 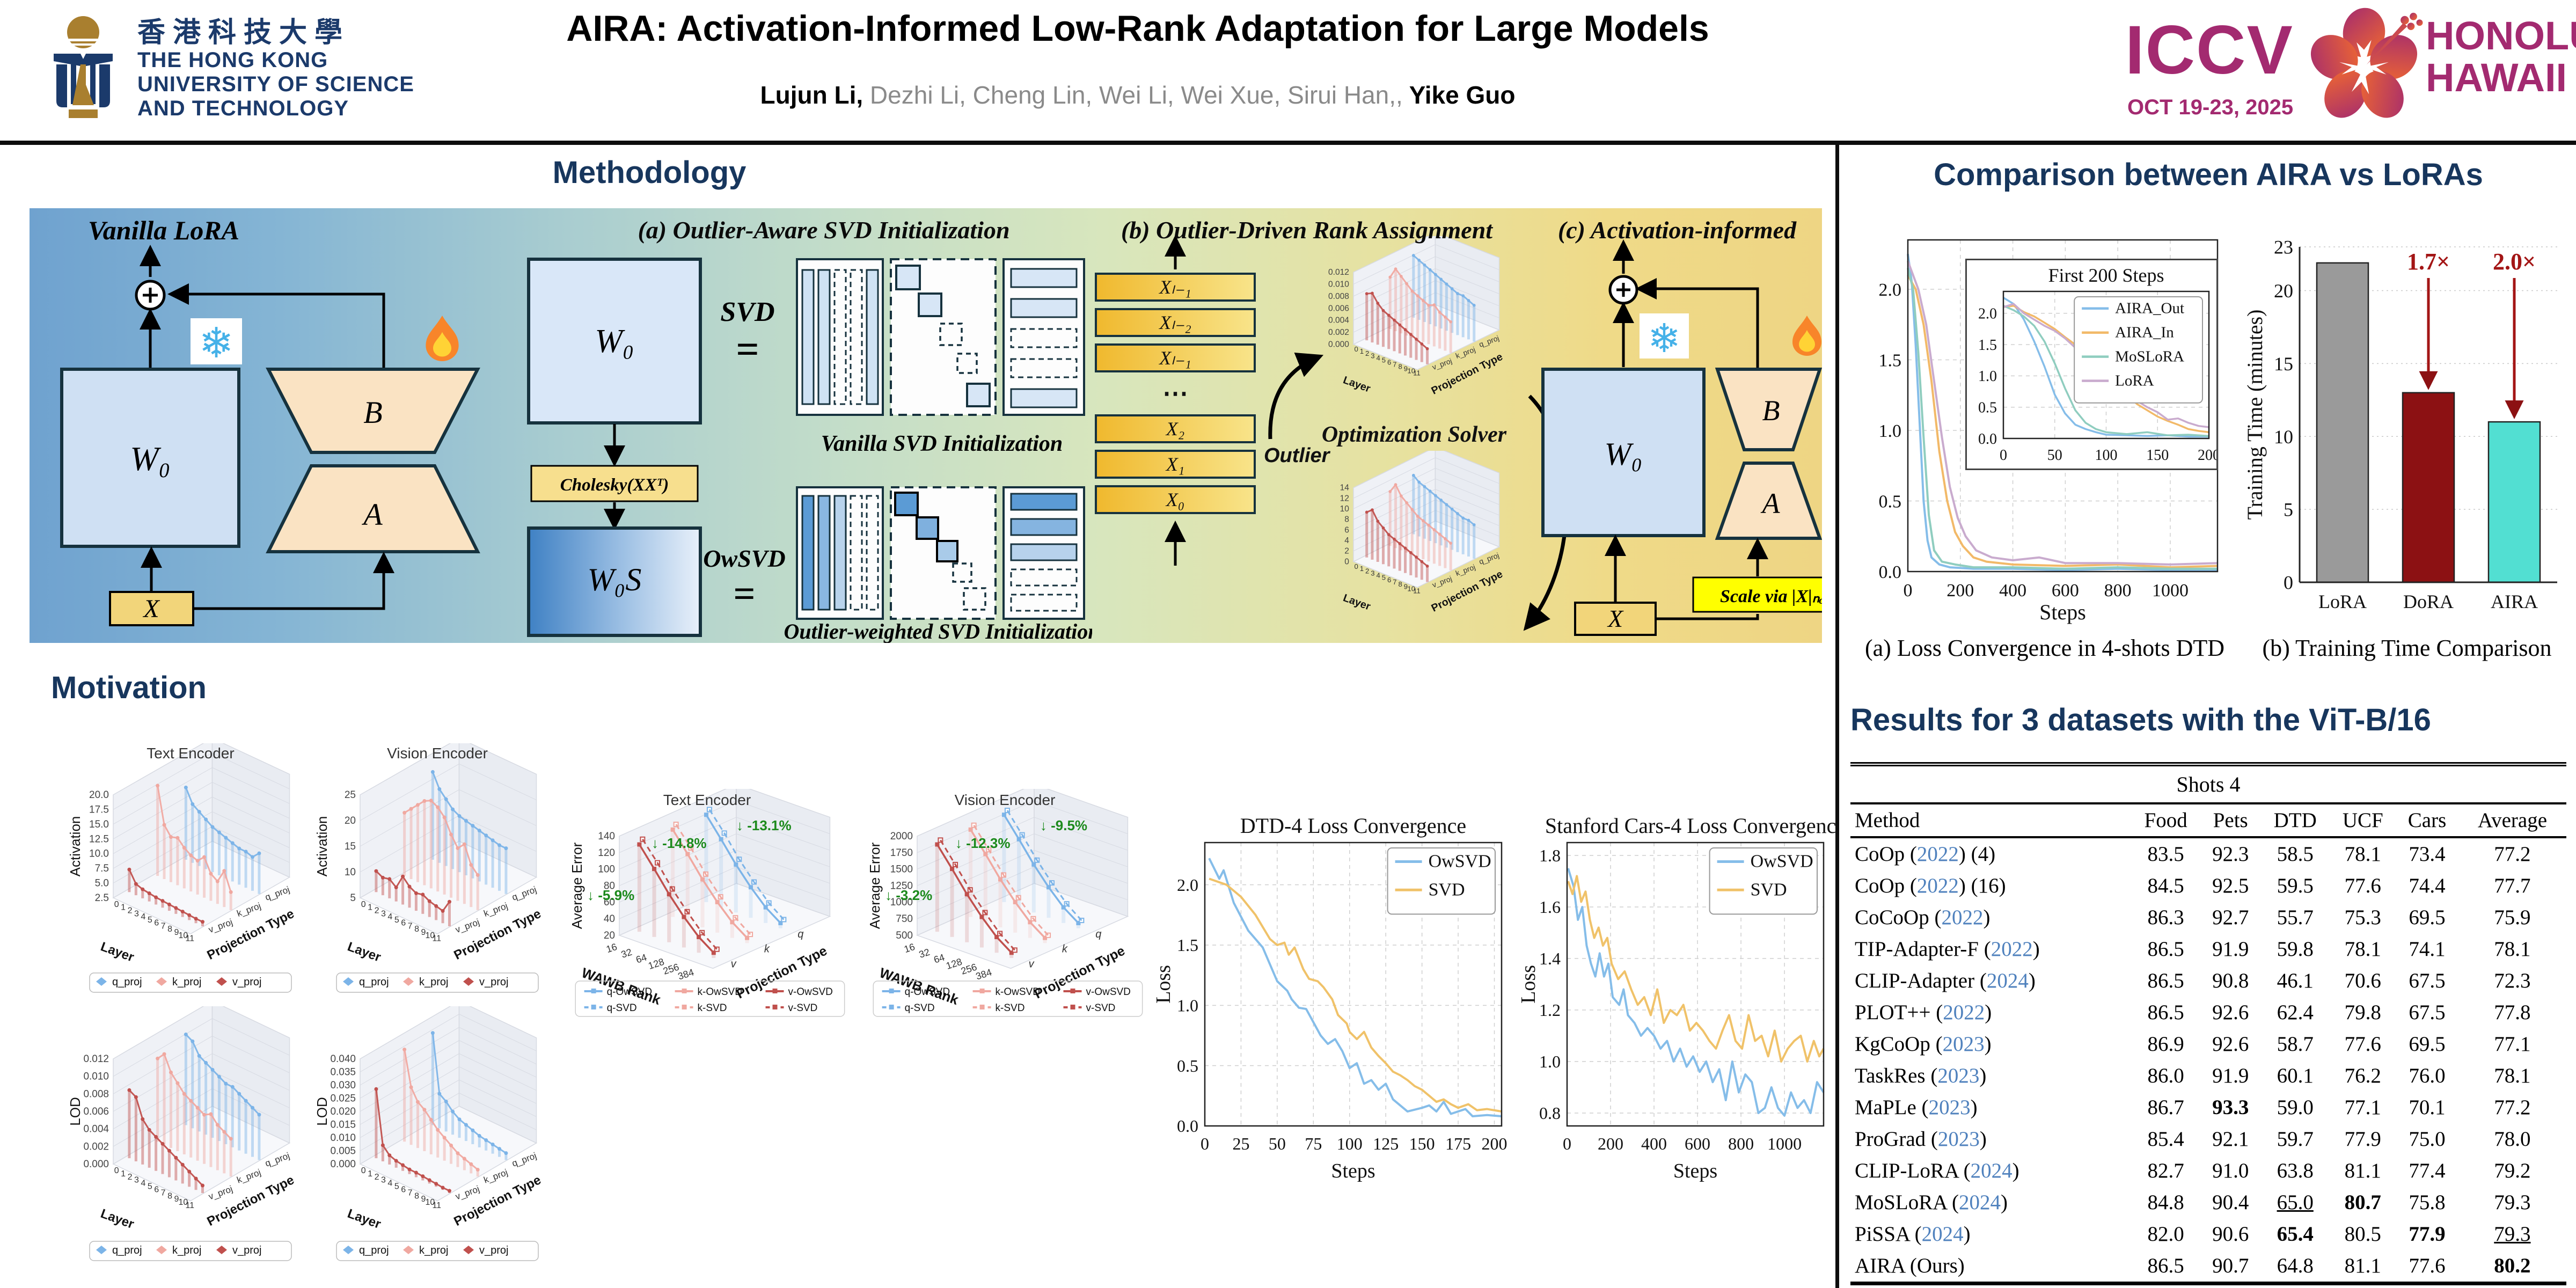 What do you see at coordinates (1175, 252) in the screenshot?
I see `stack-output-arrow` at bounding box center [1175, 252].